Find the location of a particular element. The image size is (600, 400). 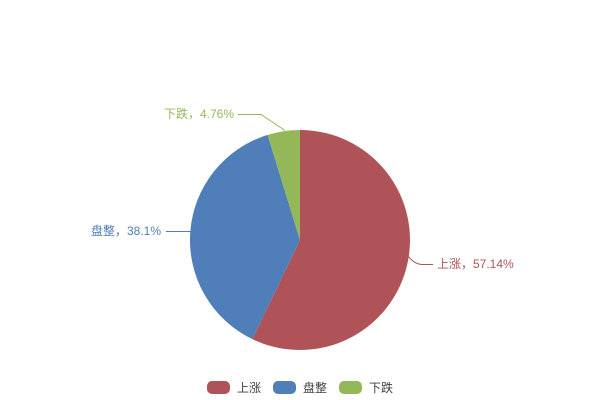

legend-swatch-fall is located at coordinates (350, 387).